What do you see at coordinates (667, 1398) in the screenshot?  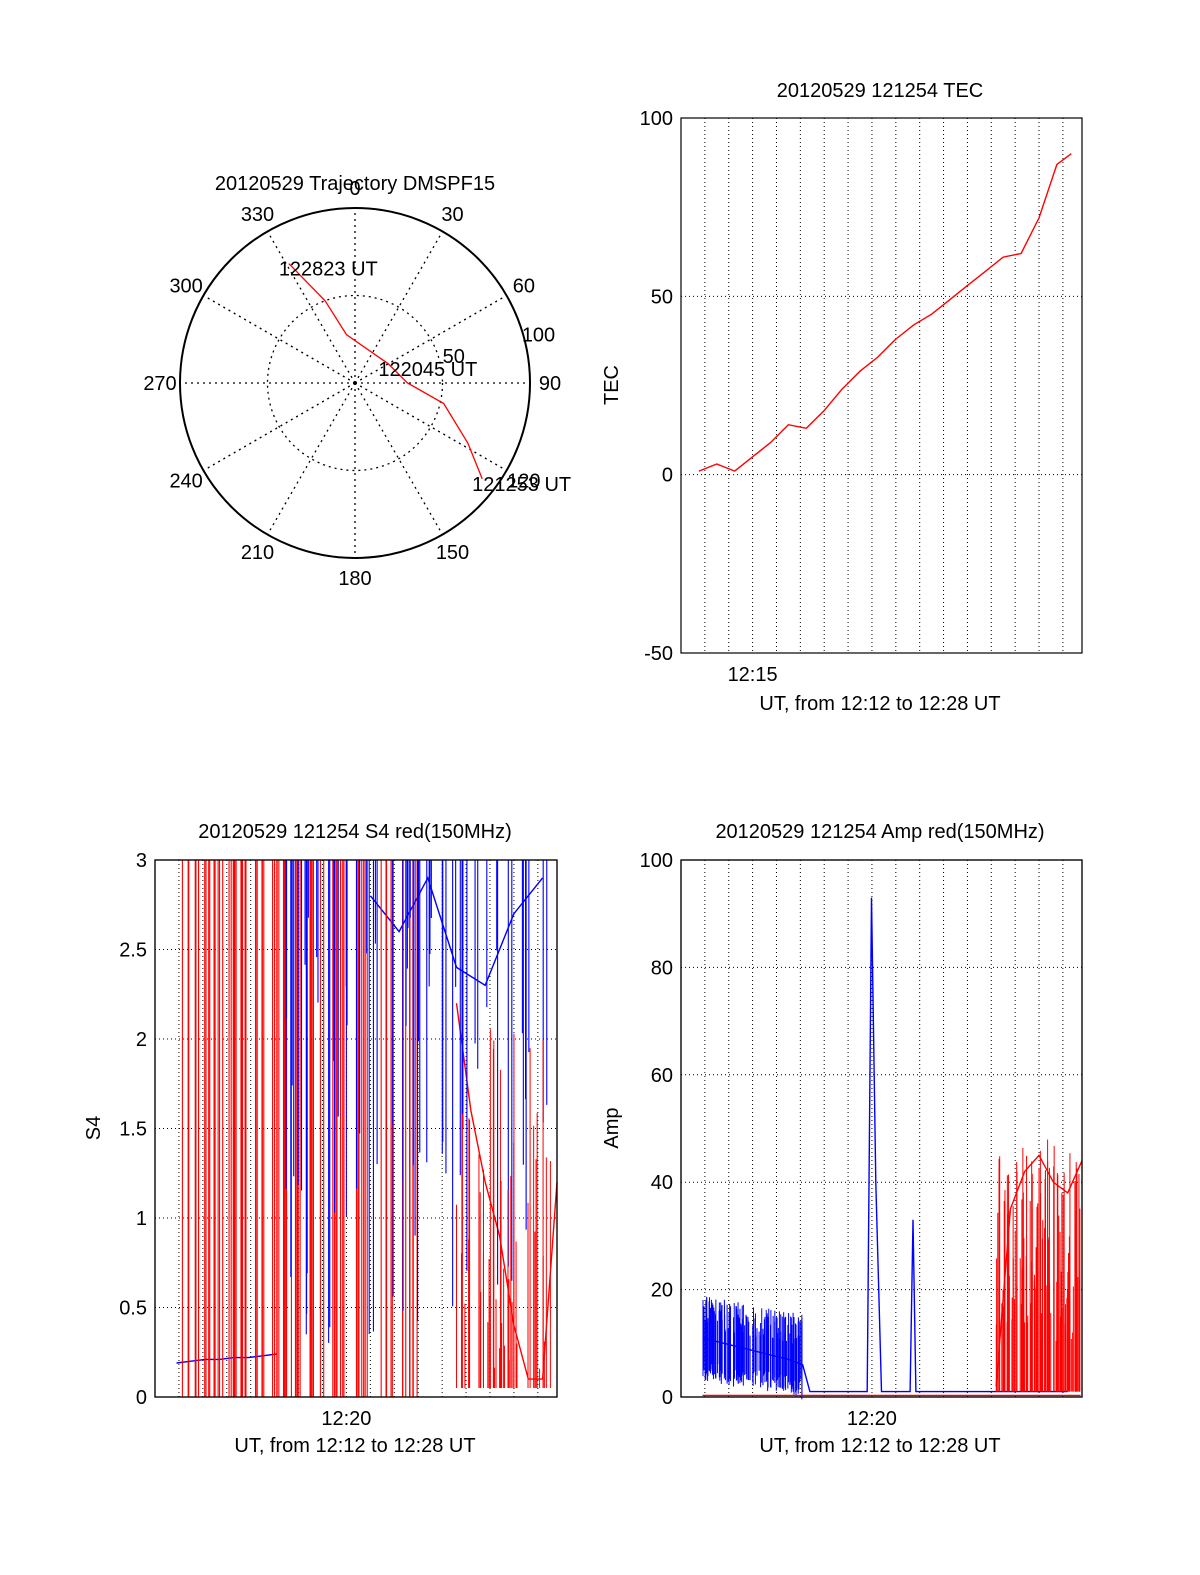 I see `amp-ytick-label: 0` at bounding box center [667, 1398].